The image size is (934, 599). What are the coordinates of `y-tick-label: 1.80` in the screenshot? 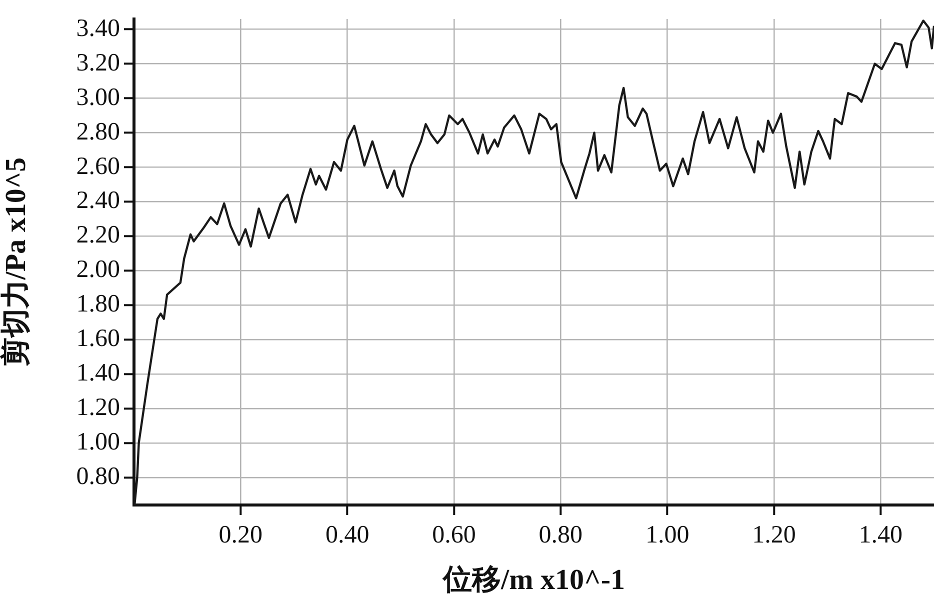 It's located at (98, 304).